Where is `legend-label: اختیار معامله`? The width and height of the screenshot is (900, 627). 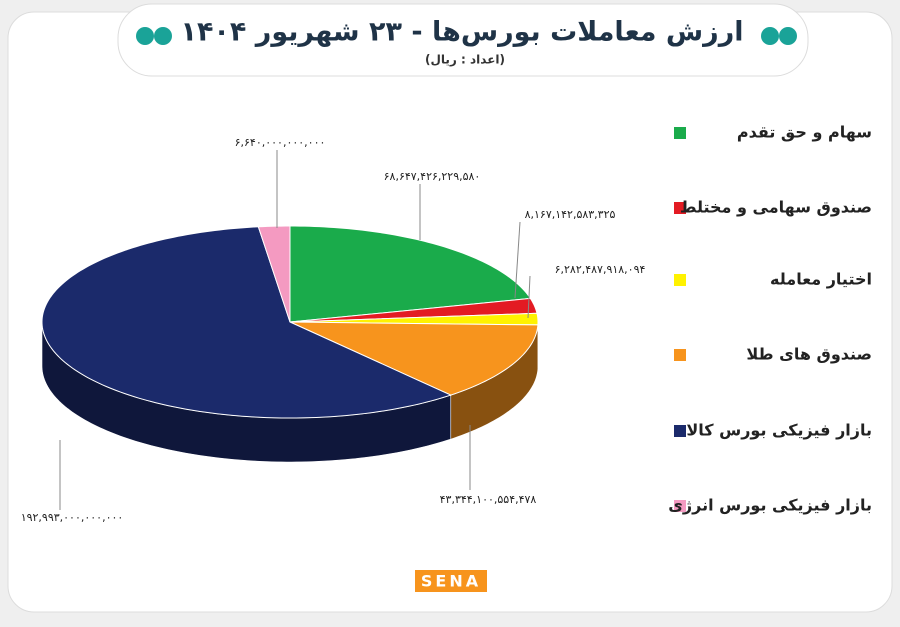 legend-label: اختیار معامله is located at coordinates (821, 279).